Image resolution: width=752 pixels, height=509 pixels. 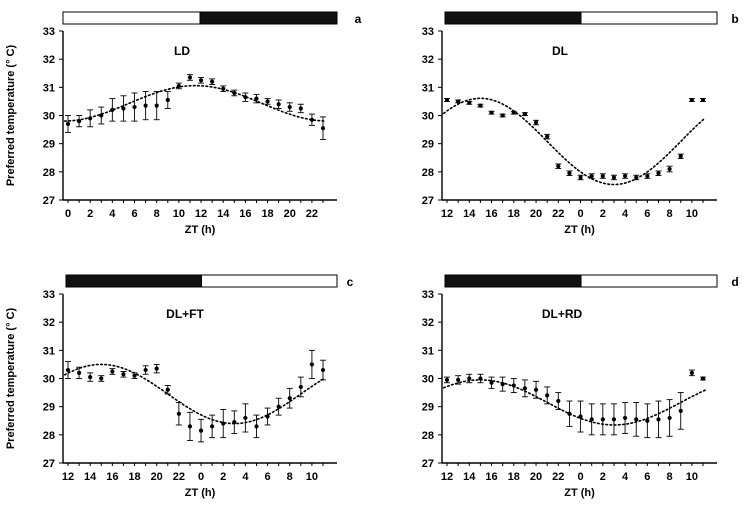 What do you see at coordinates (49, 32) in the screenshot?
I see `y-tick-label: 33` at bounding box center [49, 32].